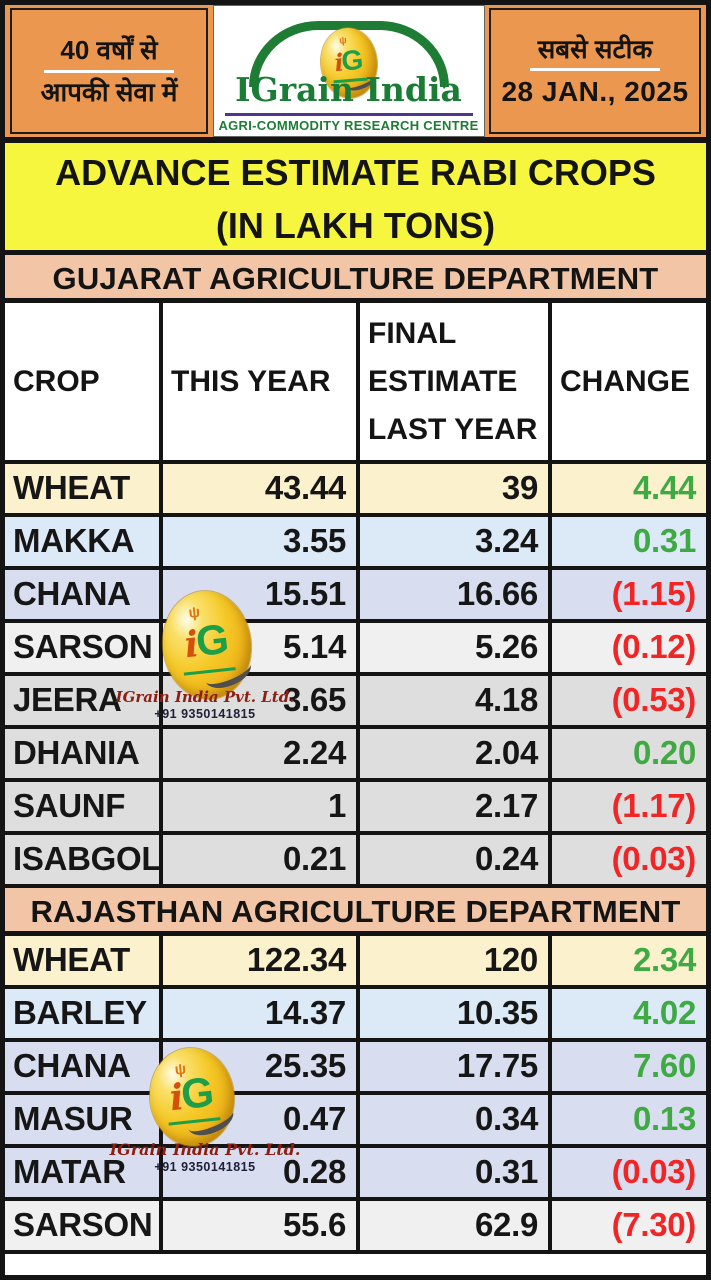 The image size is (711, 1280). I want to click on brand-underline, so click(348, 114).